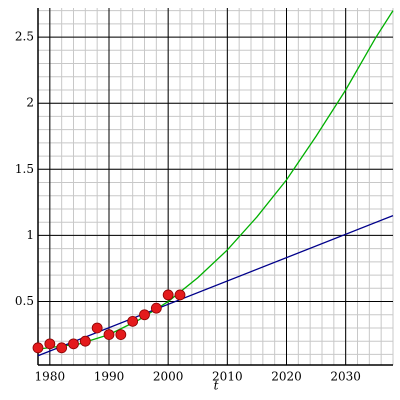  I want to click on y-tick-label: 0.5, so click(24, 301).